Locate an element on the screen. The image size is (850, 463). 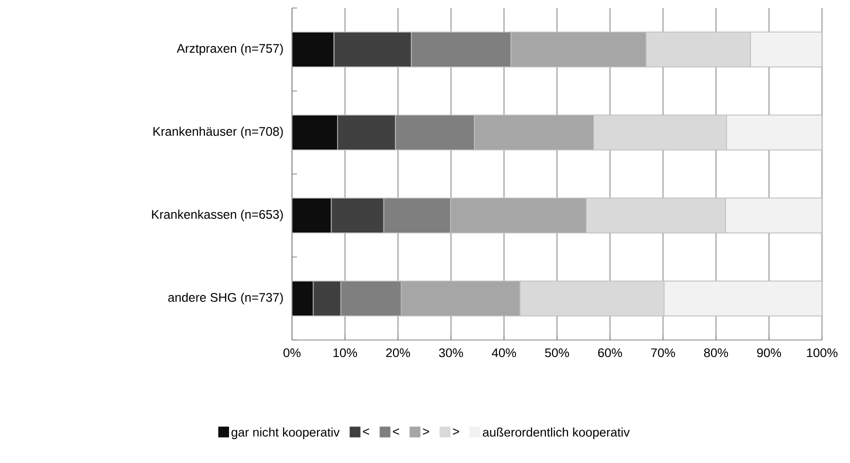
x-tick-label: 70% is located at coordinates (663, 353).